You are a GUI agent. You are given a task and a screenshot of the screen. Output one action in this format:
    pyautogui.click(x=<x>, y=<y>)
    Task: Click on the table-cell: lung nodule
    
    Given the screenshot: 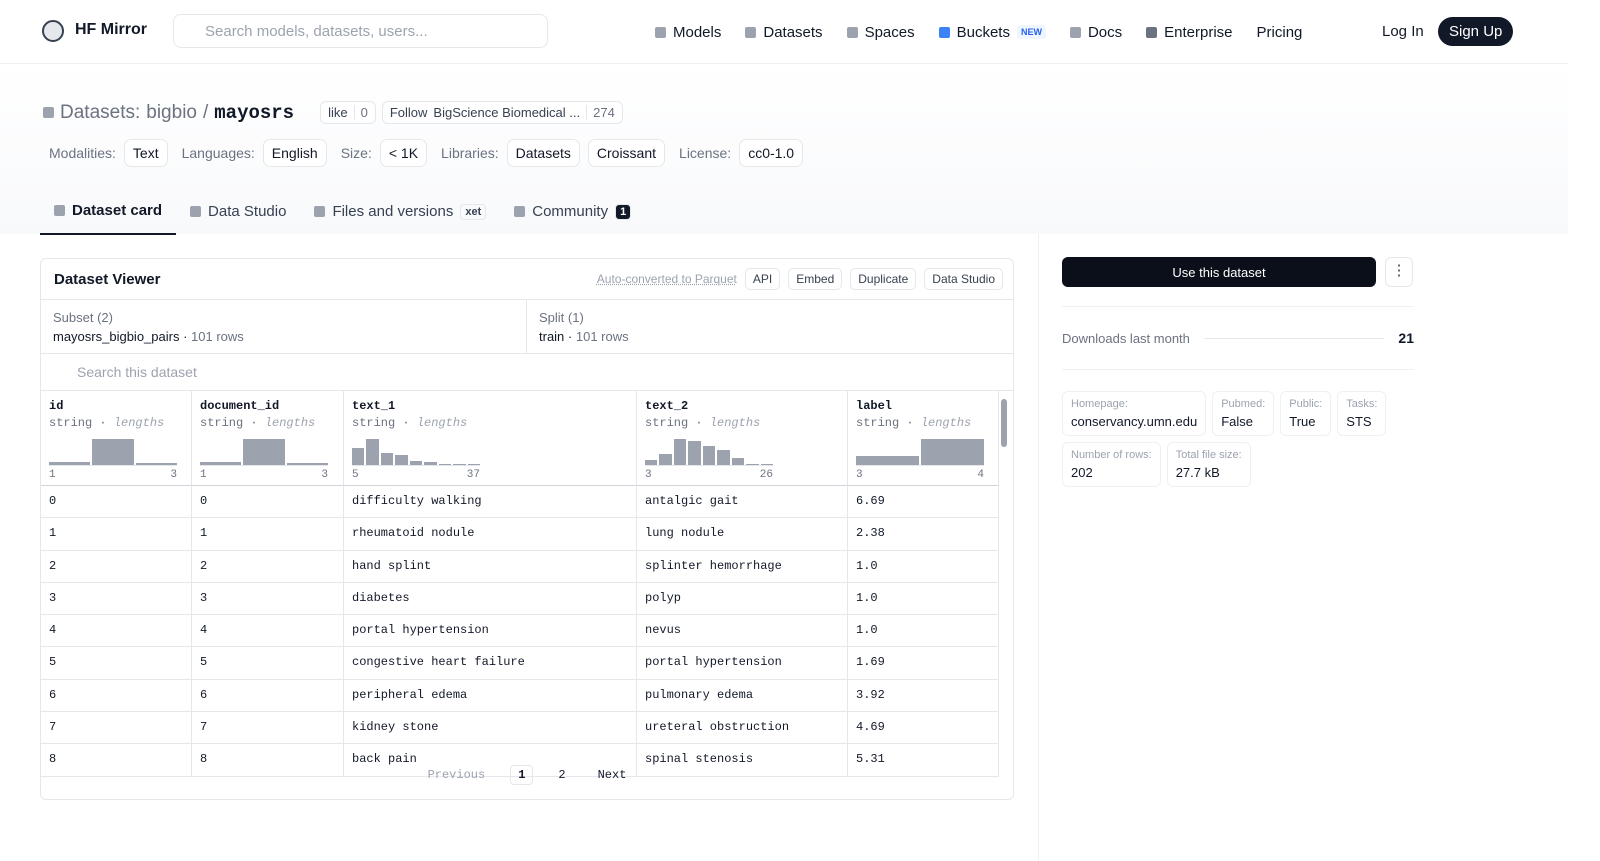 What is the action you would take?
    pyautogui.click(x=742, y=534)
    